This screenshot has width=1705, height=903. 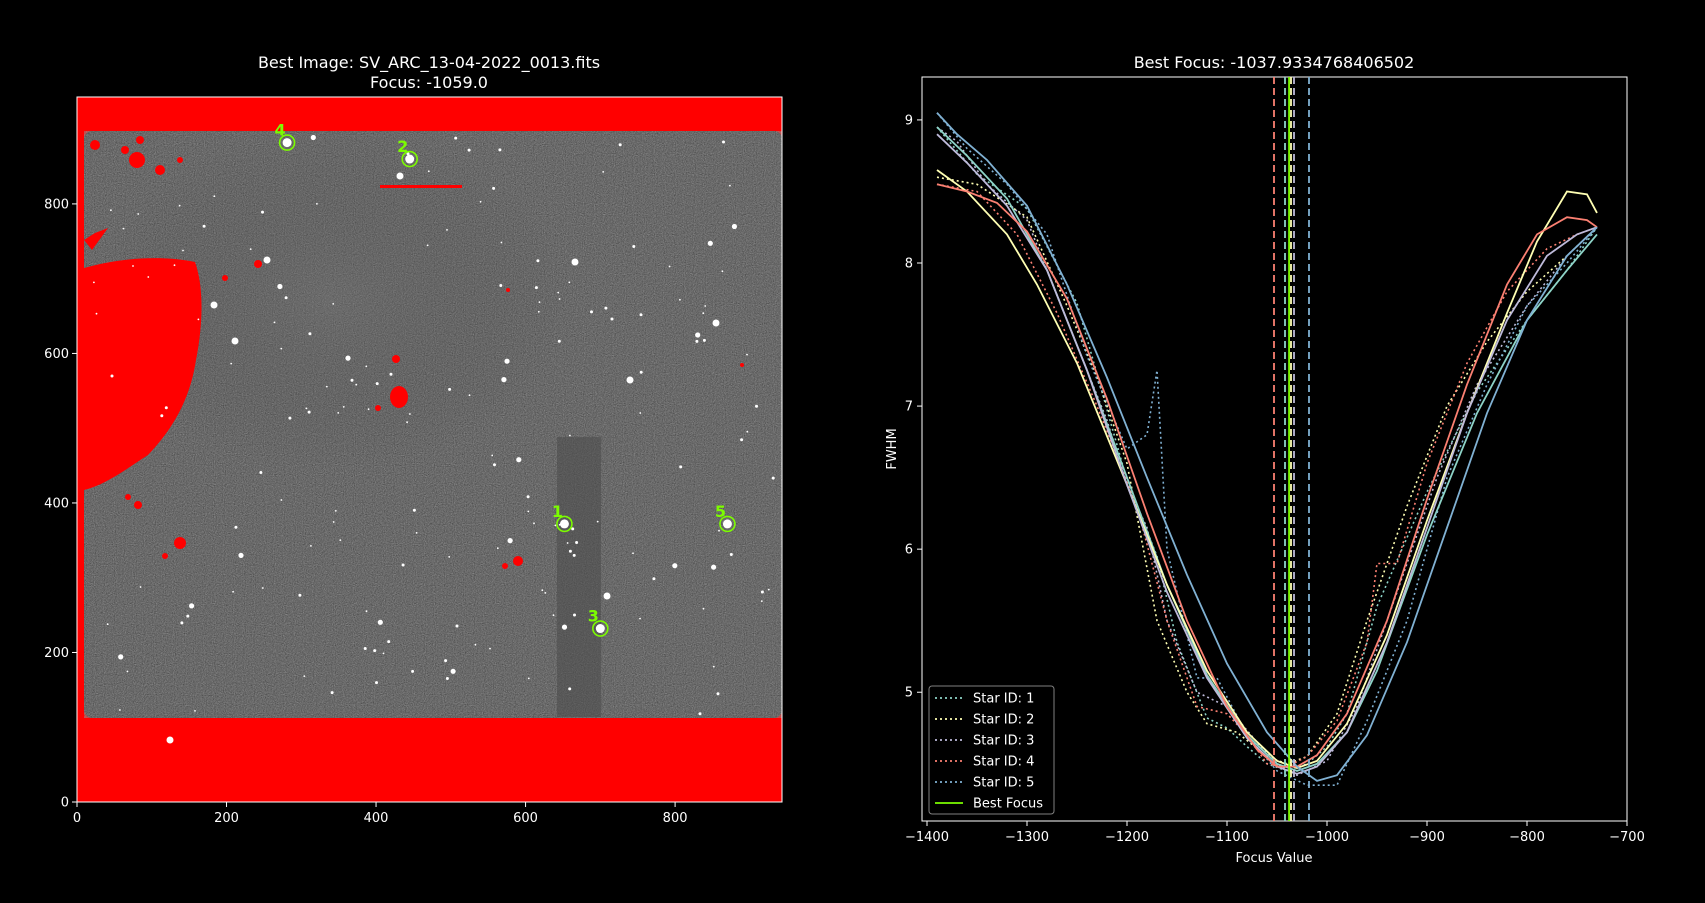 What do you see at coordinates (65, 803) in the screenshot?
I see `y-tick-label: 0` at bounding box center [65, 803].